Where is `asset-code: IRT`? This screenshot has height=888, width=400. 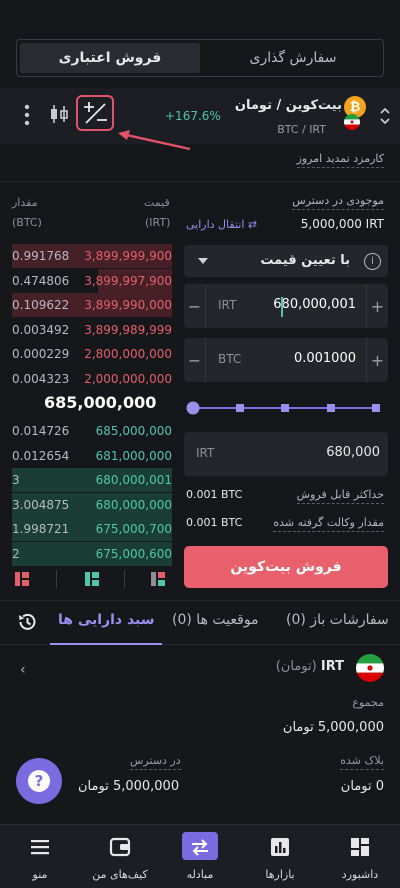
asset-code: IRT is located at coordinates (332, 666).